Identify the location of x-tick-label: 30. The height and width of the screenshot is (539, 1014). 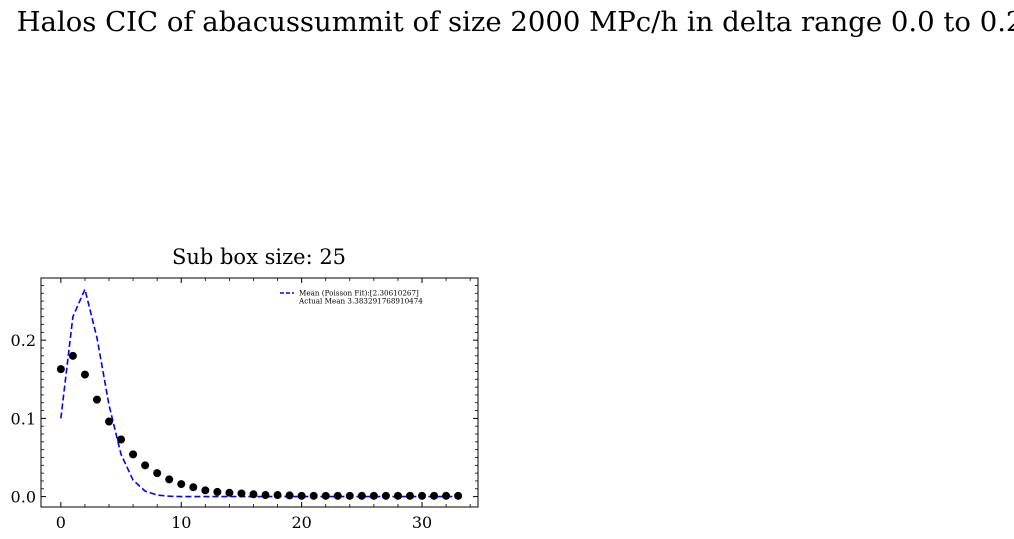
(422, 522).